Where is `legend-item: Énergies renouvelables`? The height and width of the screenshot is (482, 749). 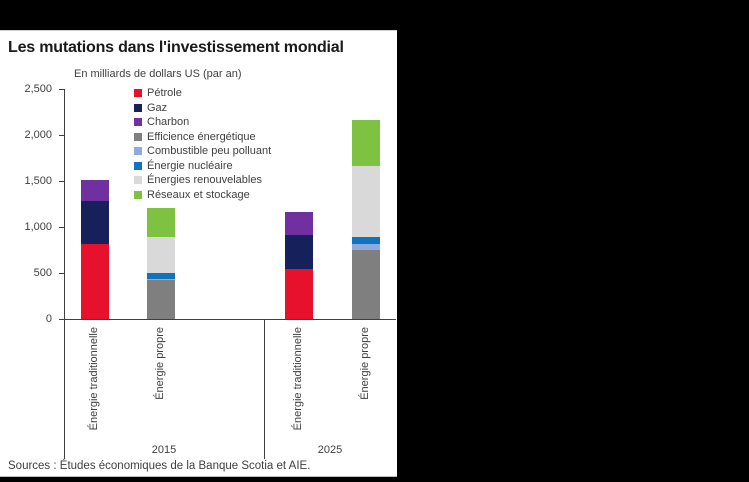
legend-item: Énergies renouvelables is located at coordinates (202, 180).